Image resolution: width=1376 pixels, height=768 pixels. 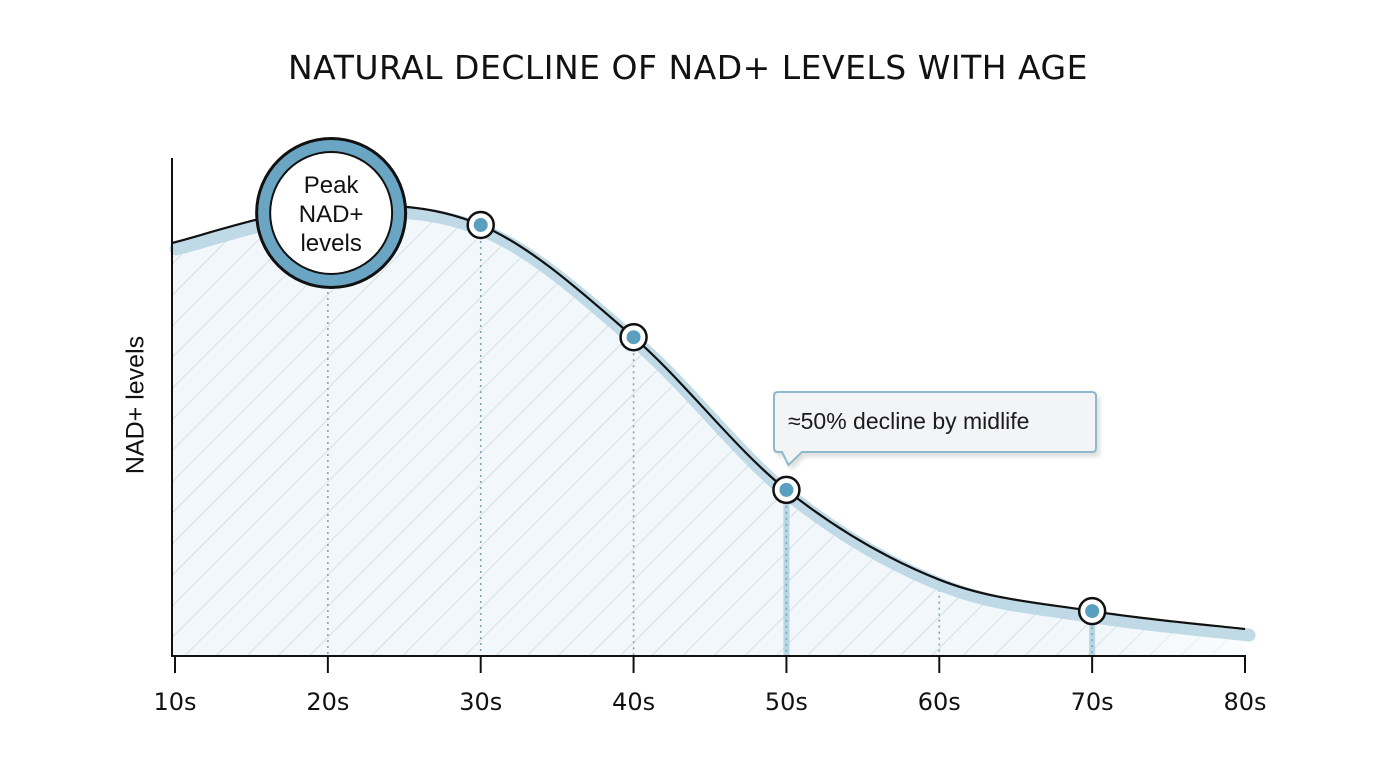 What do you see at coordinates (908, 421) in the screenshot?
I see `callout-text: ≈50% decline by midlife` at bounding box center [908, 421].